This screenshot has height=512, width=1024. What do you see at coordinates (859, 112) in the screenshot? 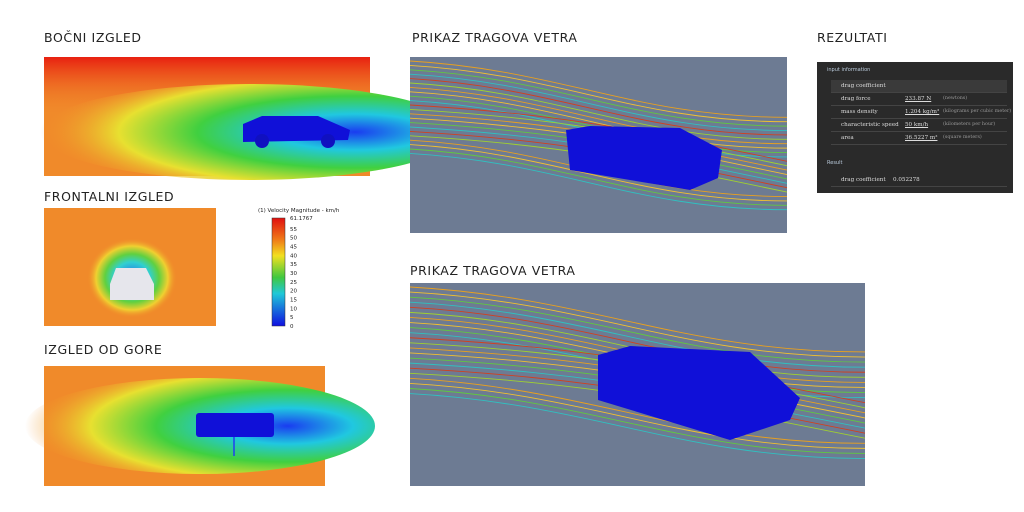
I see `label: mass density` at bounding box center [859, 112].